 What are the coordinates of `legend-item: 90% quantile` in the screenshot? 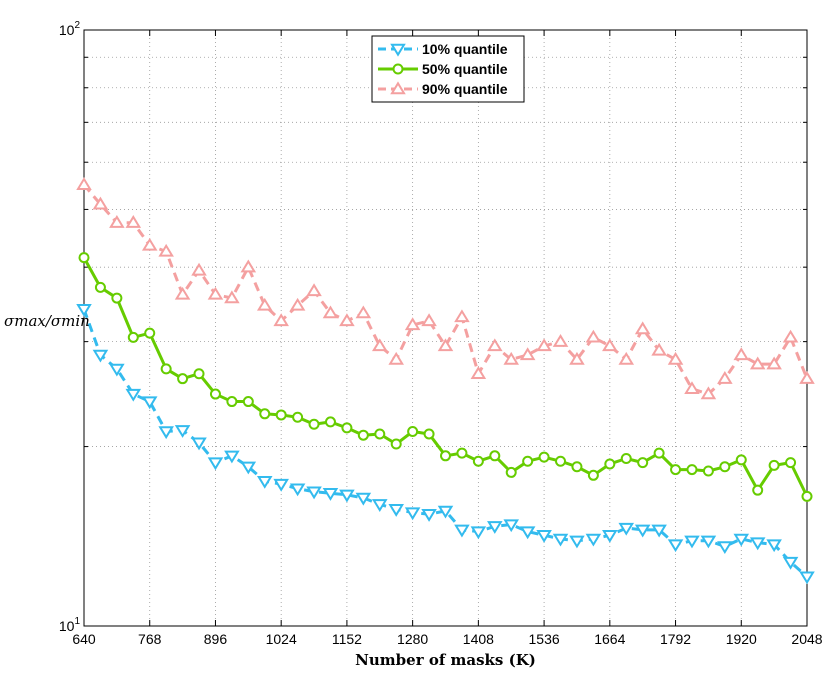 It's located at (443, 89).